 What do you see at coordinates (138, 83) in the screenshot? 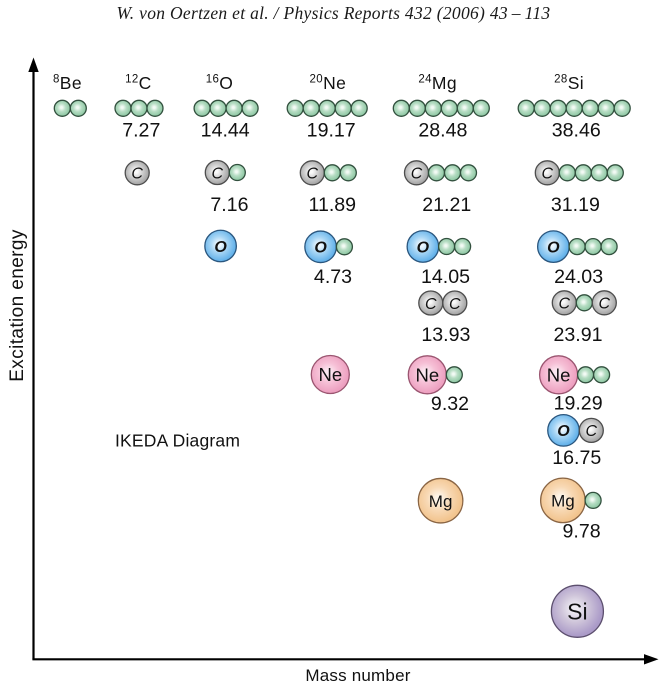
I see `svg-text: 12C` at bounding box center [138, 83].